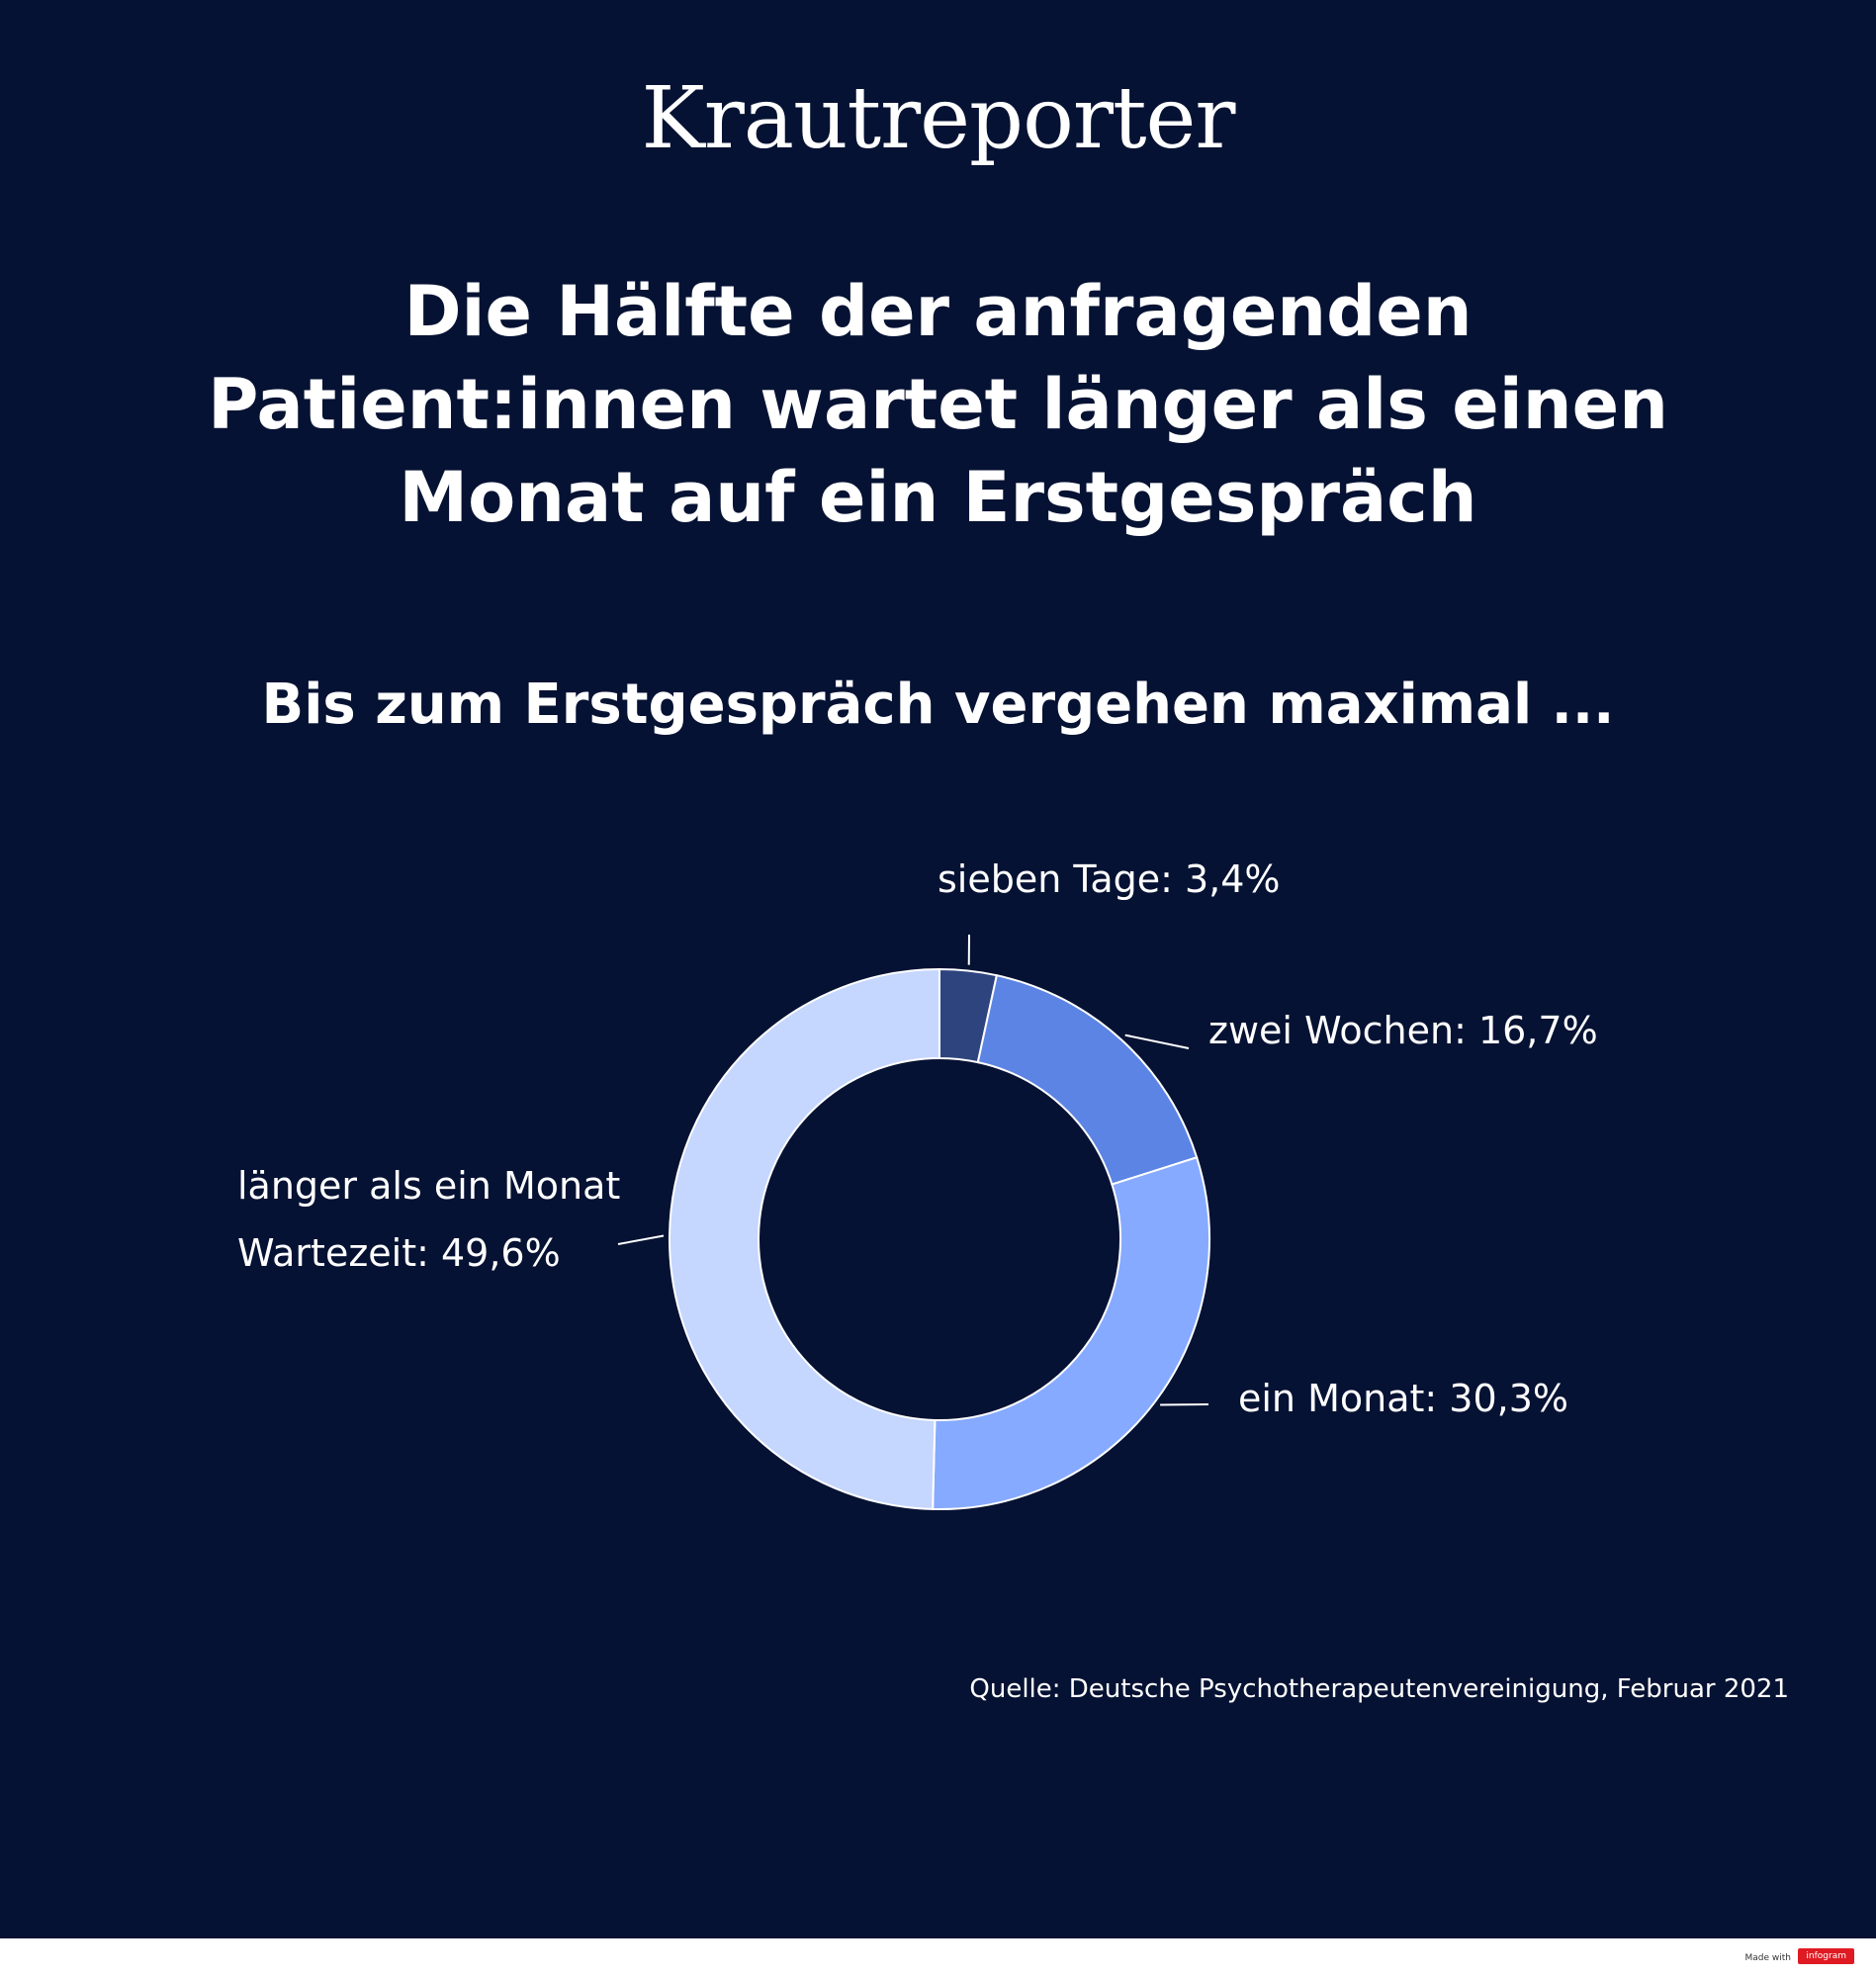  I want to click on footer-bar: Made with infogram, so click(938, 1958).